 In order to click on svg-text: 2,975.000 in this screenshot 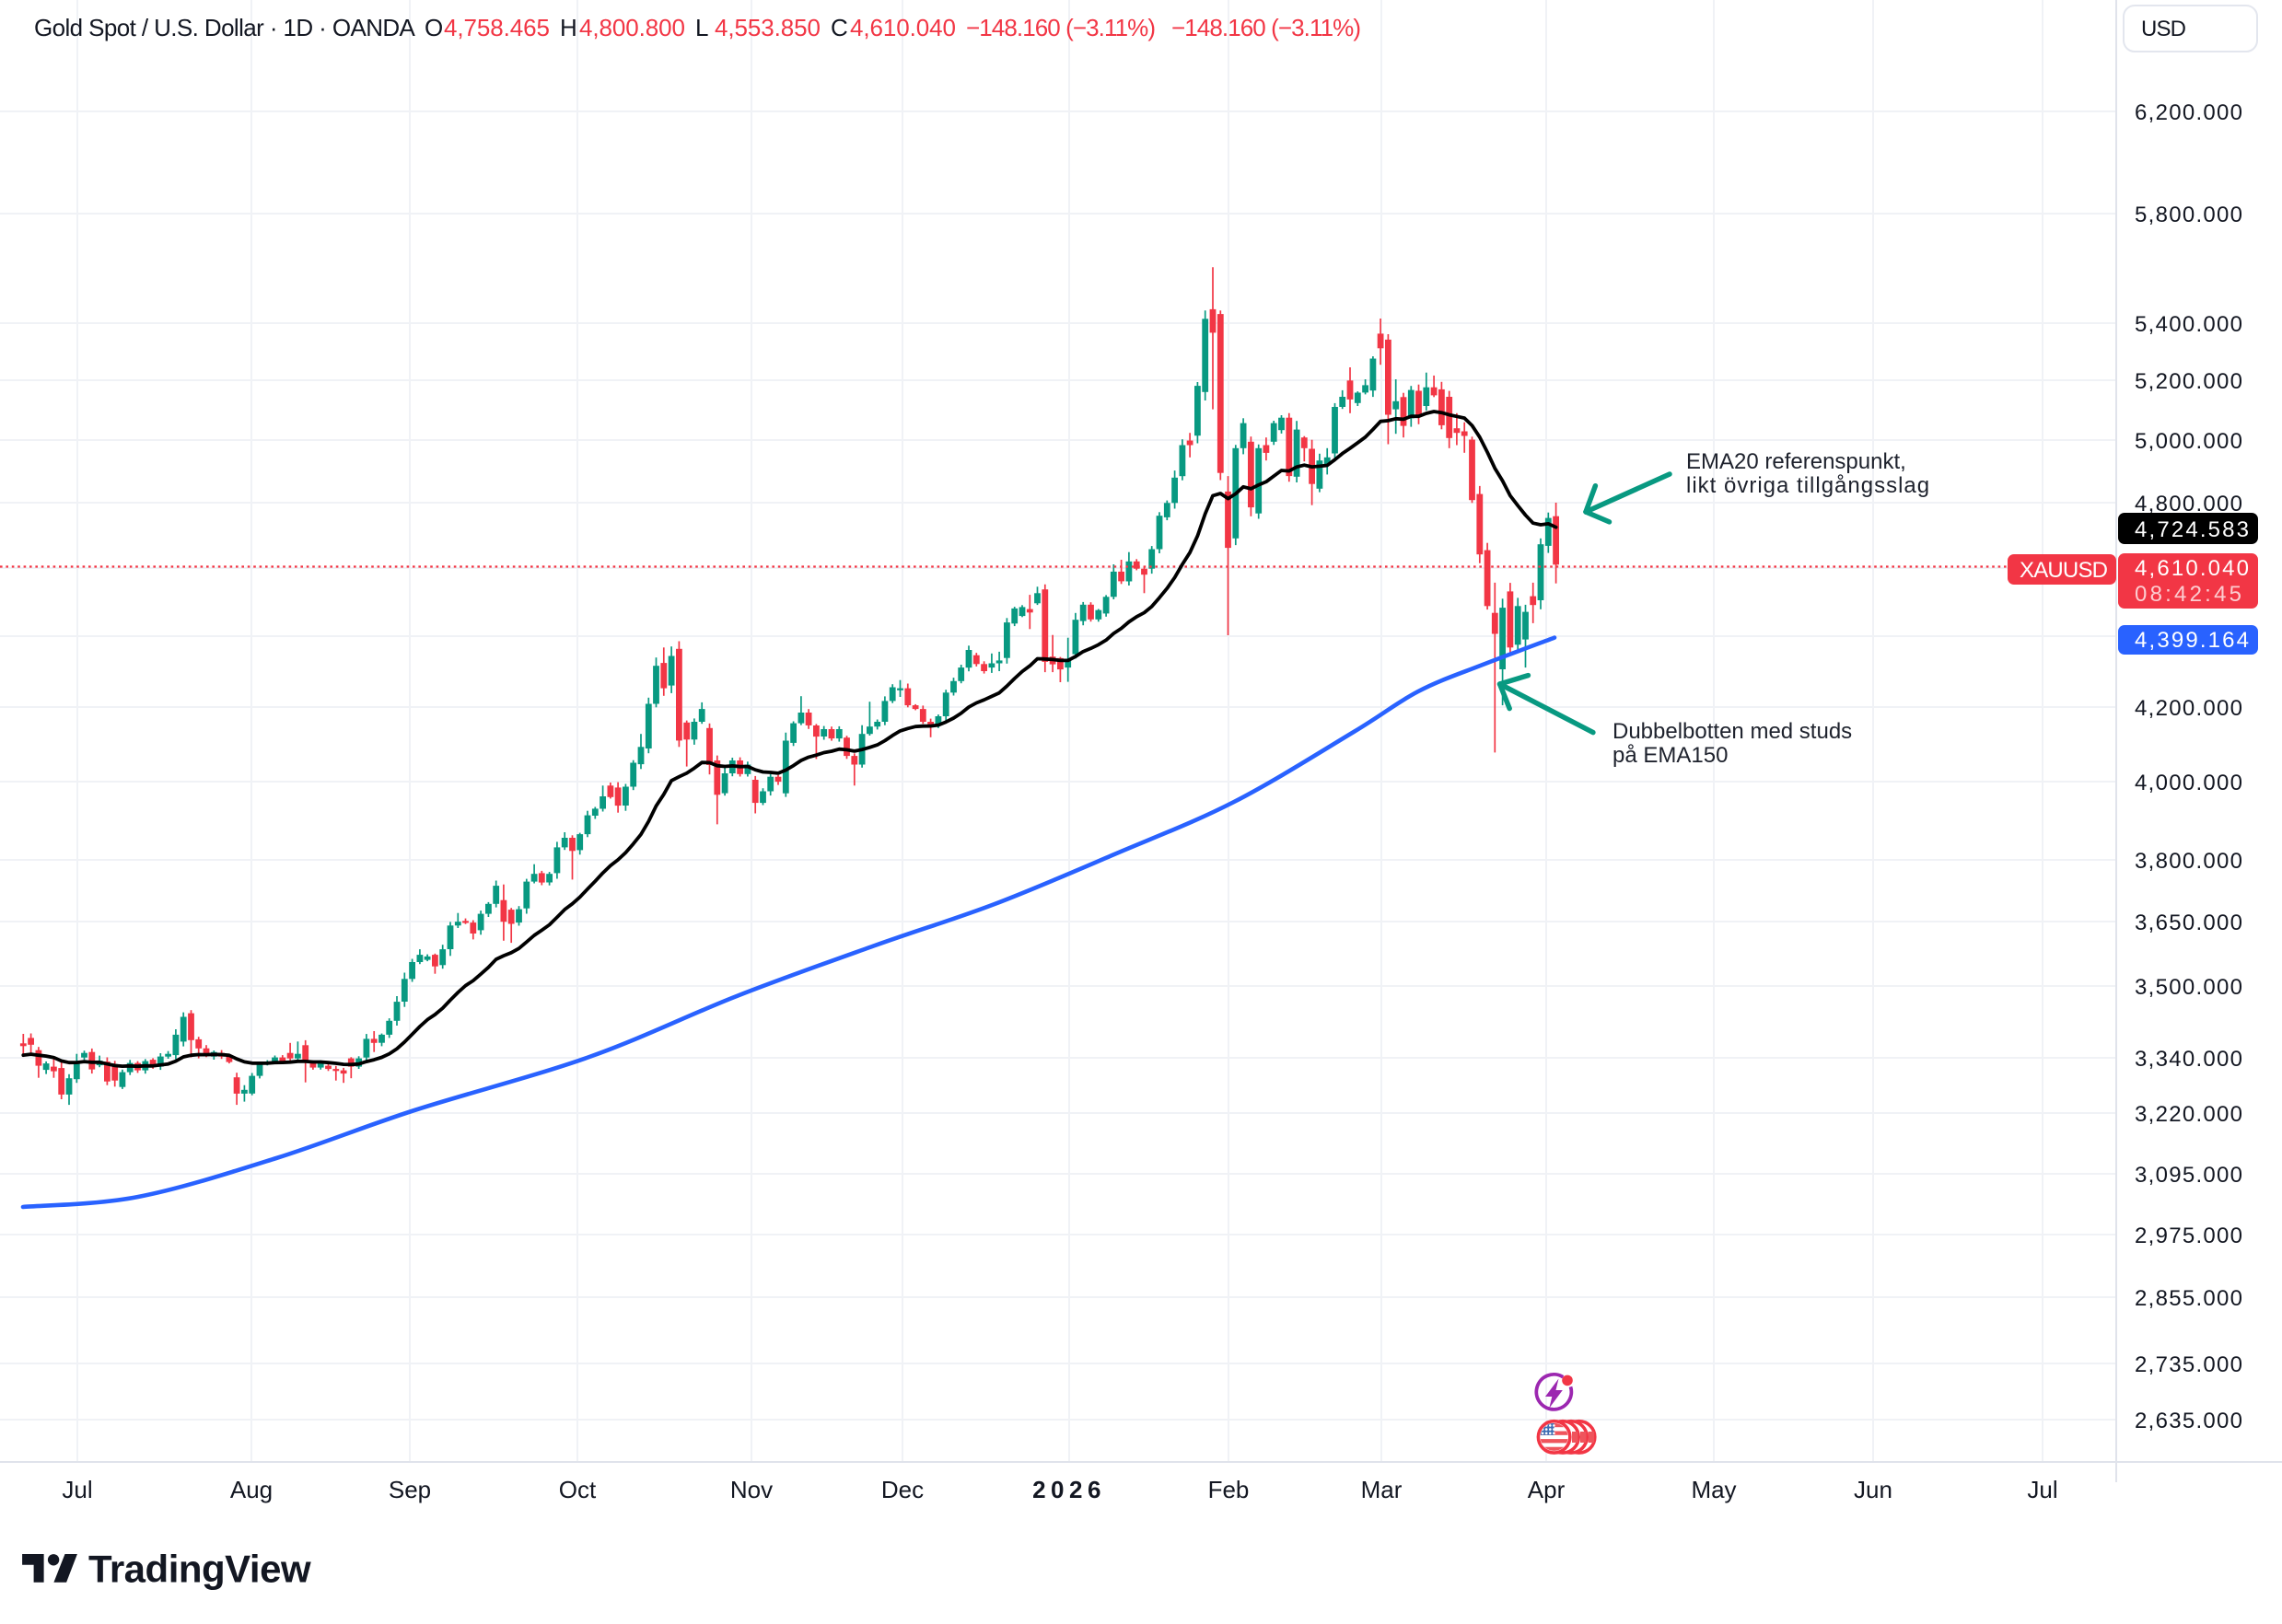, I will do `click(2188, 1236)`.